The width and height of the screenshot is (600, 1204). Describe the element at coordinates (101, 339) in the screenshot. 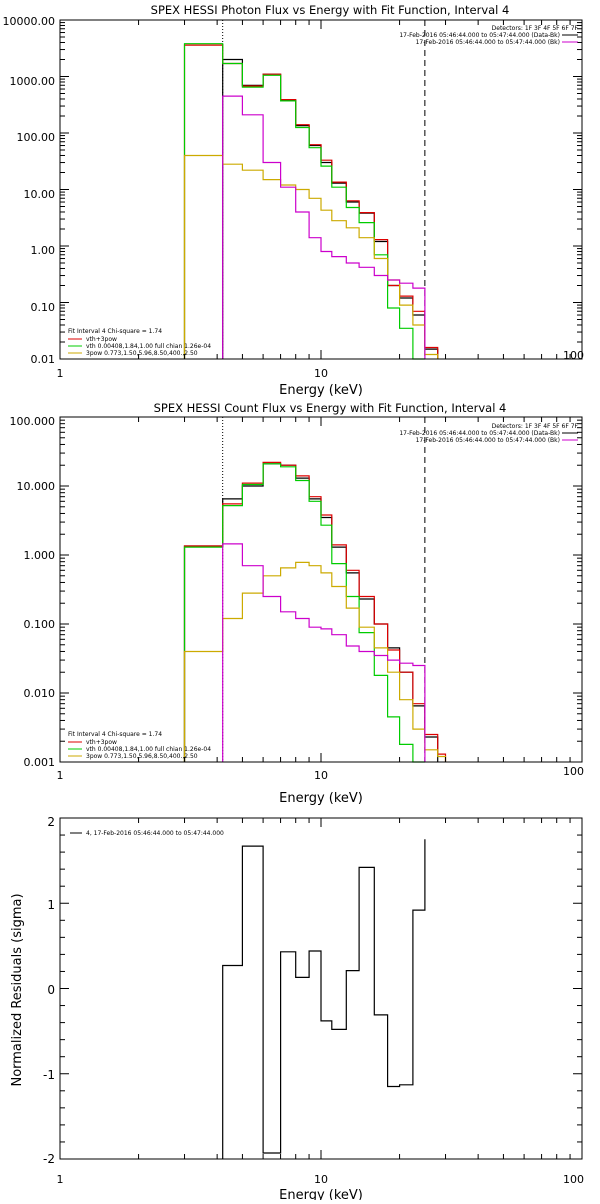

I see `photon-flux-legend-vth-3pow-label: vth+3pow` at that location.